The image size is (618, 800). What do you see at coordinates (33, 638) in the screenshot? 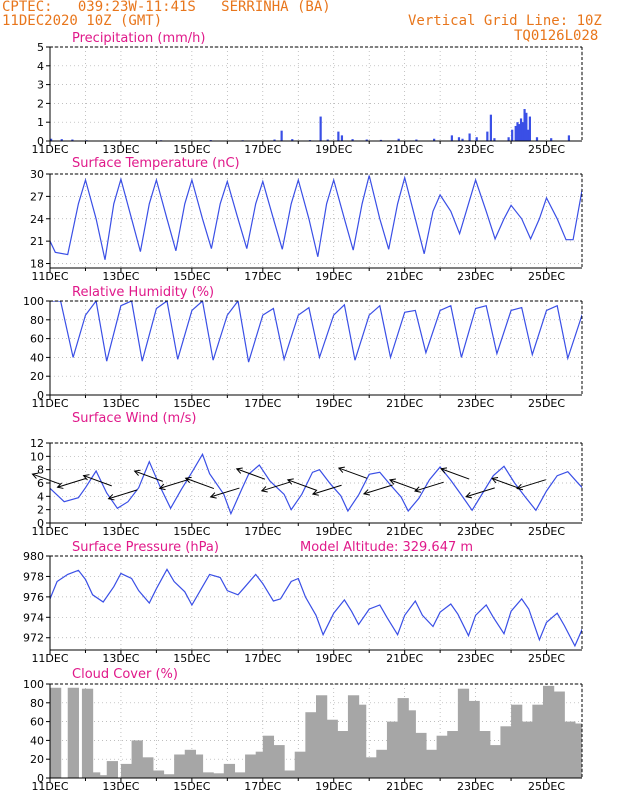
I see `y-tick-label: 972` at bounding box center [33, 638].